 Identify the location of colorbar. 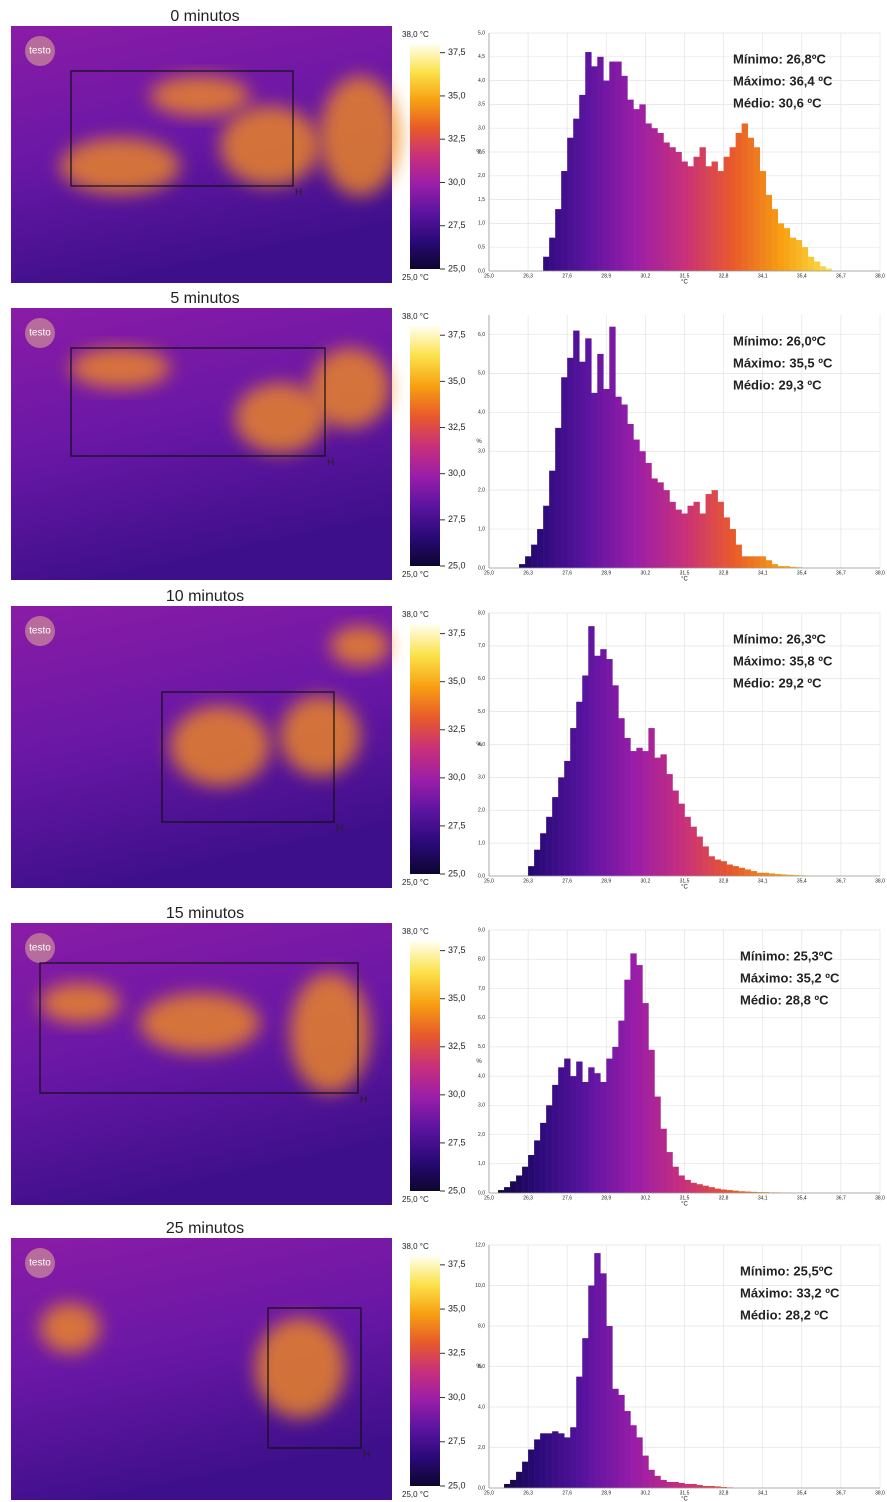
(425, 1066).